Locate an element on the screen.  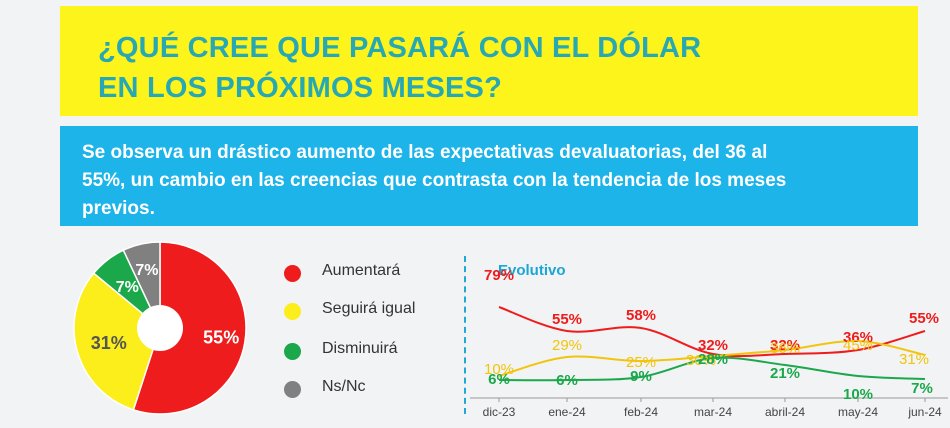
data-label-disminuira: 9% is located at coordinates (641, 376).